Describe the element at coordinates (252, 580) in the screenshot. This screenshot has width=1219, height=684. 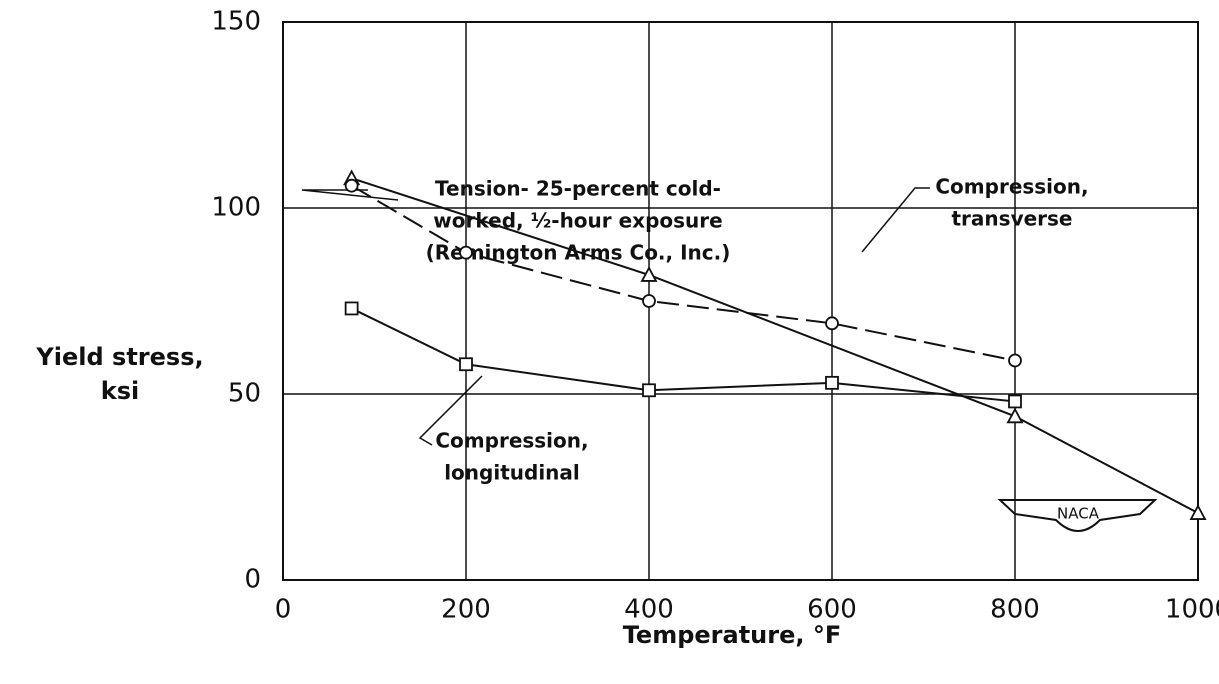
I see `y-tick-label: 0` at that location.